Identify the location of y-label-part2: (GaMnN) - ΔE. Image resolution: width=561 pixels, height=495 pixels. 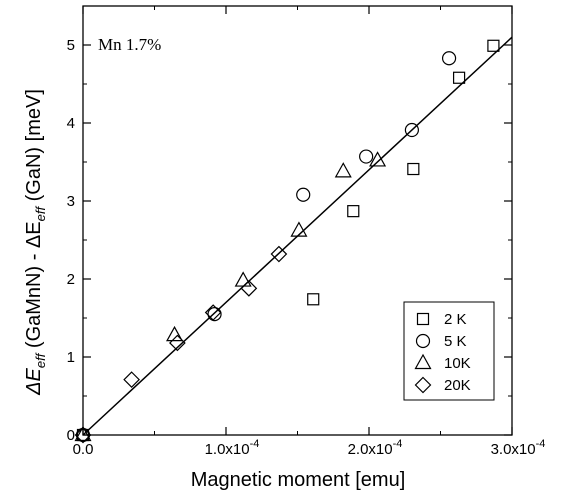
(34, 287).